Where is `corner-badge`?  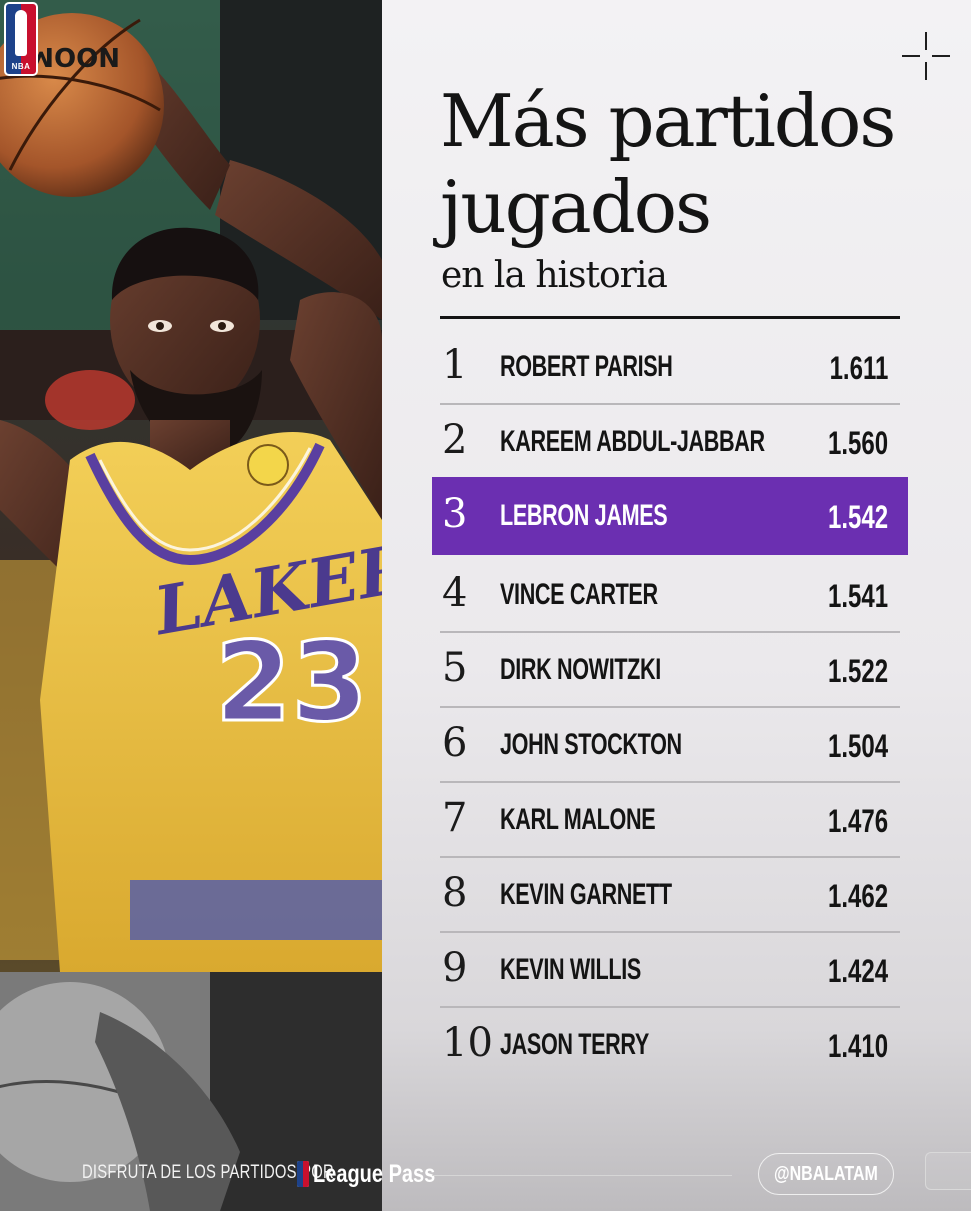 corner-badge is located at coordinates (948, 1171).